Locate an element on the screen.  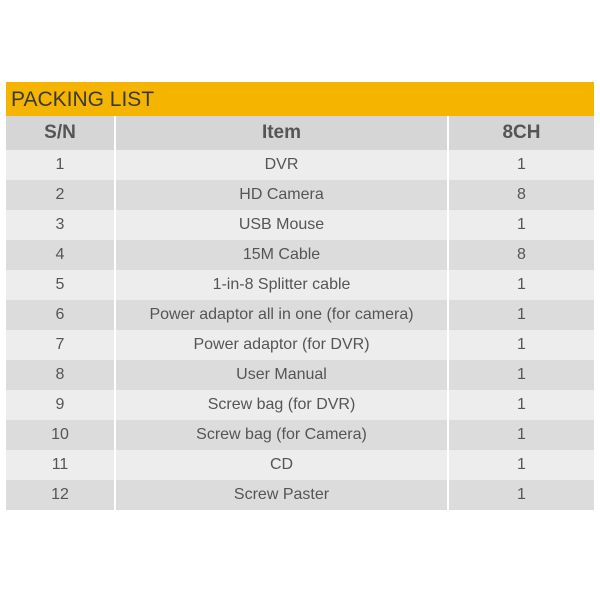
table-row: 7 Power adaptor (for DVR) 1 is located at coordinates (300, 345).